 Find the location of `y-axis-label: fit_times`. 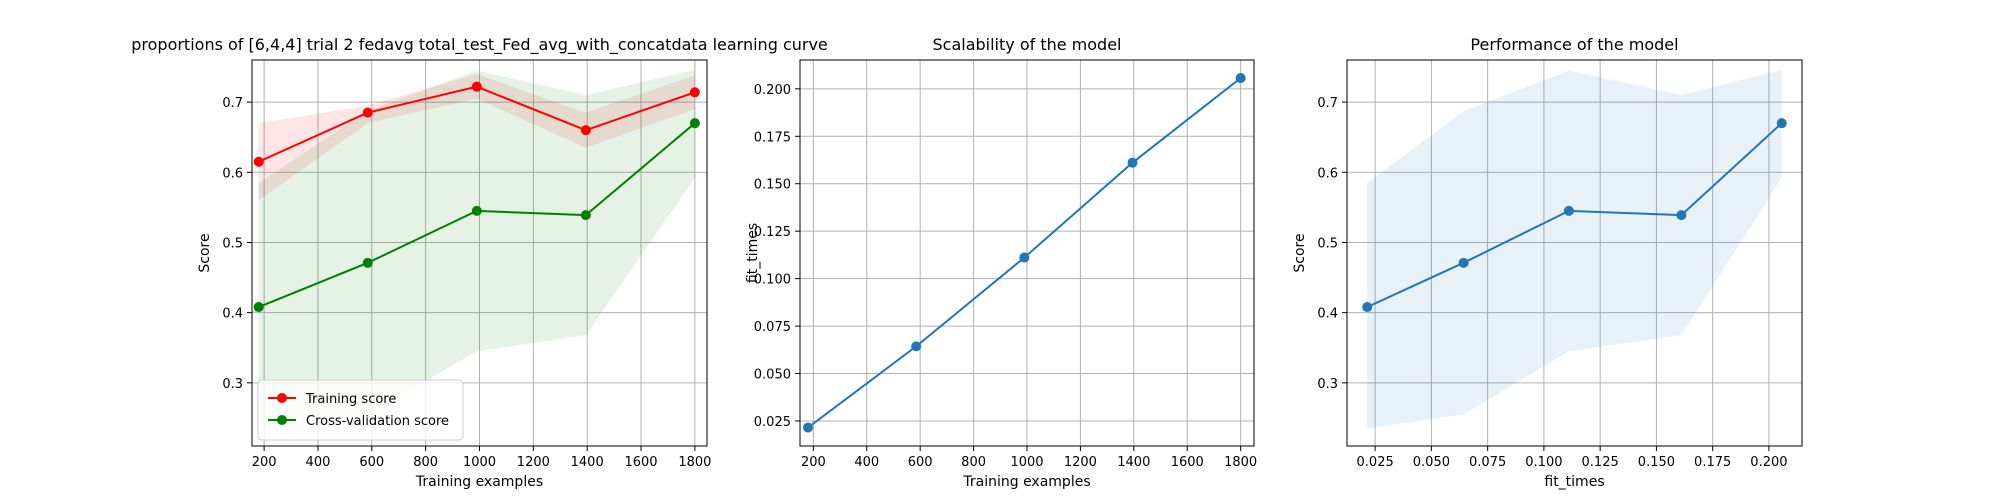

y-axis-label: fit_times is located at coordinates (753, 253).